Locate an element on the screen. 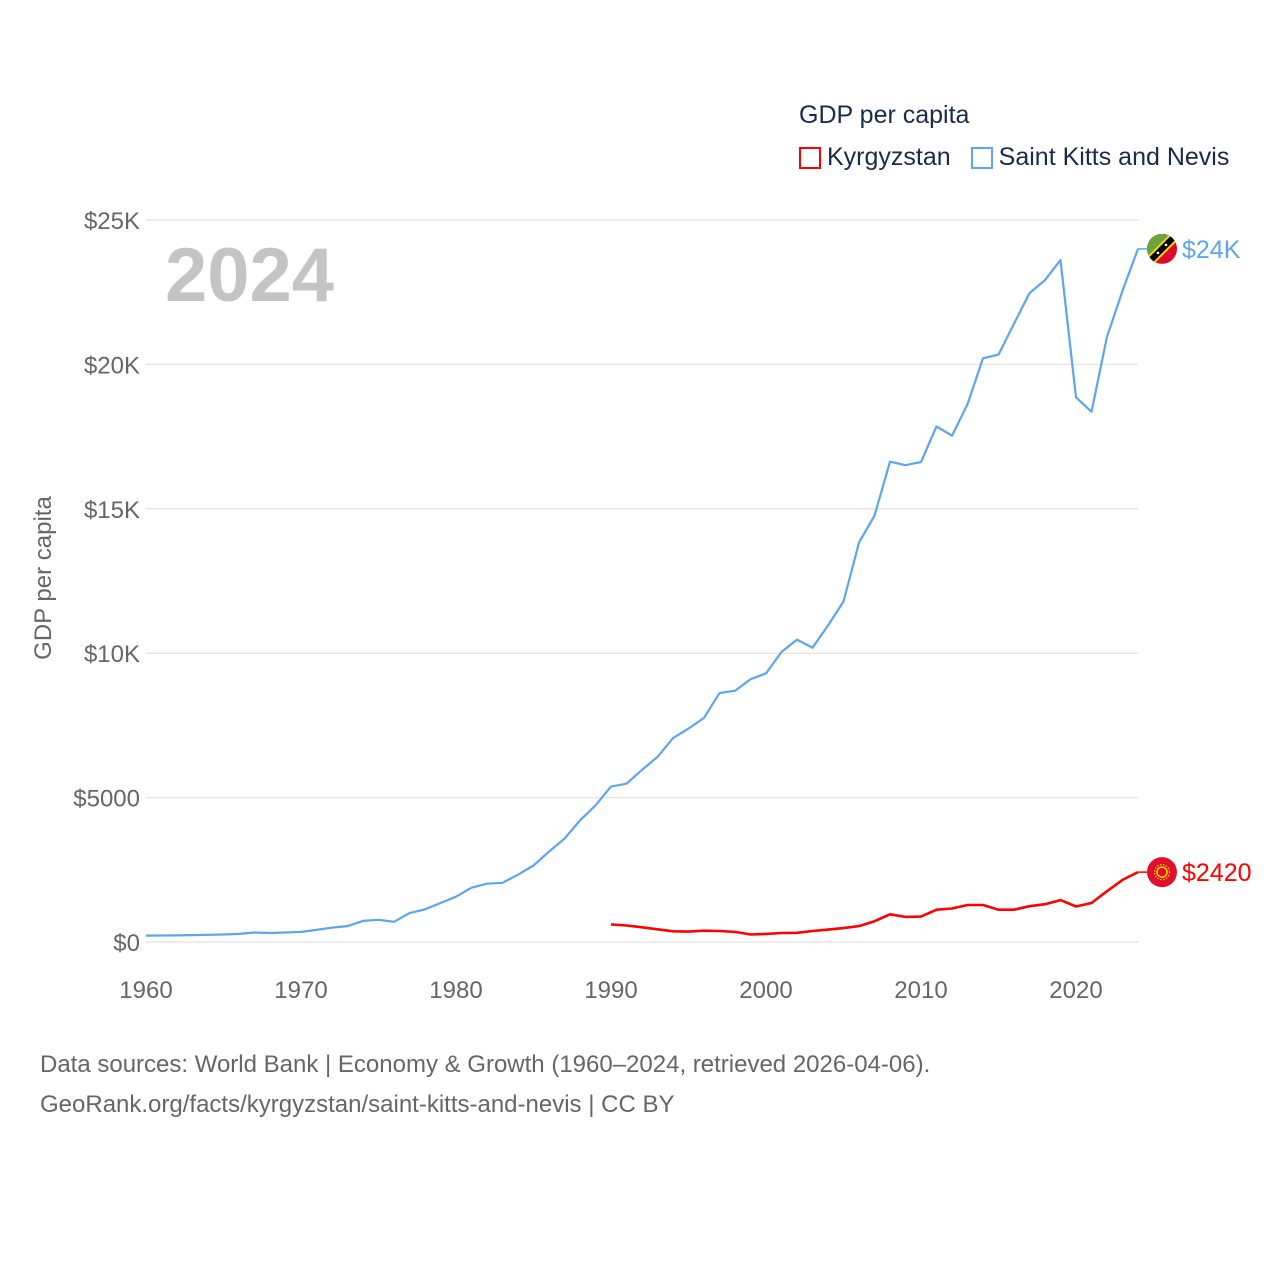 Image resolution: width=1280 pixels, height=1280 pixels. legend-label: Kyrgyzstan is located at coordinates (889, 157).